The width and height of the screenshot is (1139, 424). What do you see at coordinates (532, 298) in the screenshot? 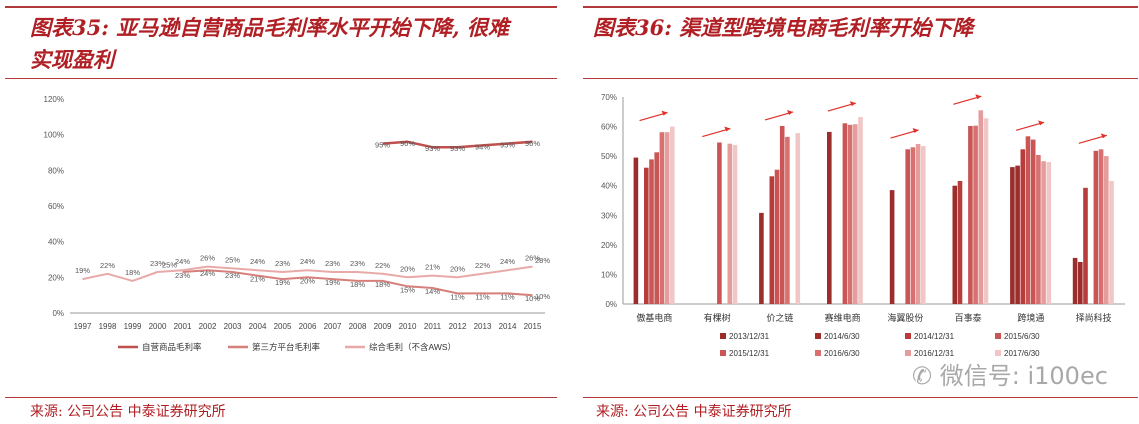
I see `data-label: 10%` at bounding box center [532, 298].